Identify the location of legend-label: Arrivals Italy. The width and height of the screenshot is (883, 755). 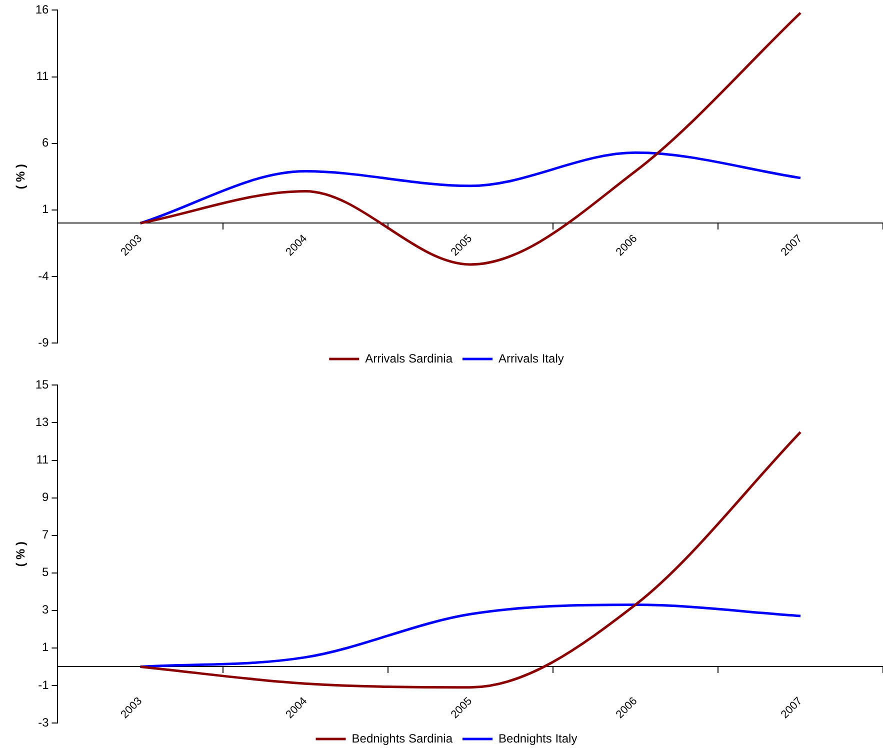
(531, 358).